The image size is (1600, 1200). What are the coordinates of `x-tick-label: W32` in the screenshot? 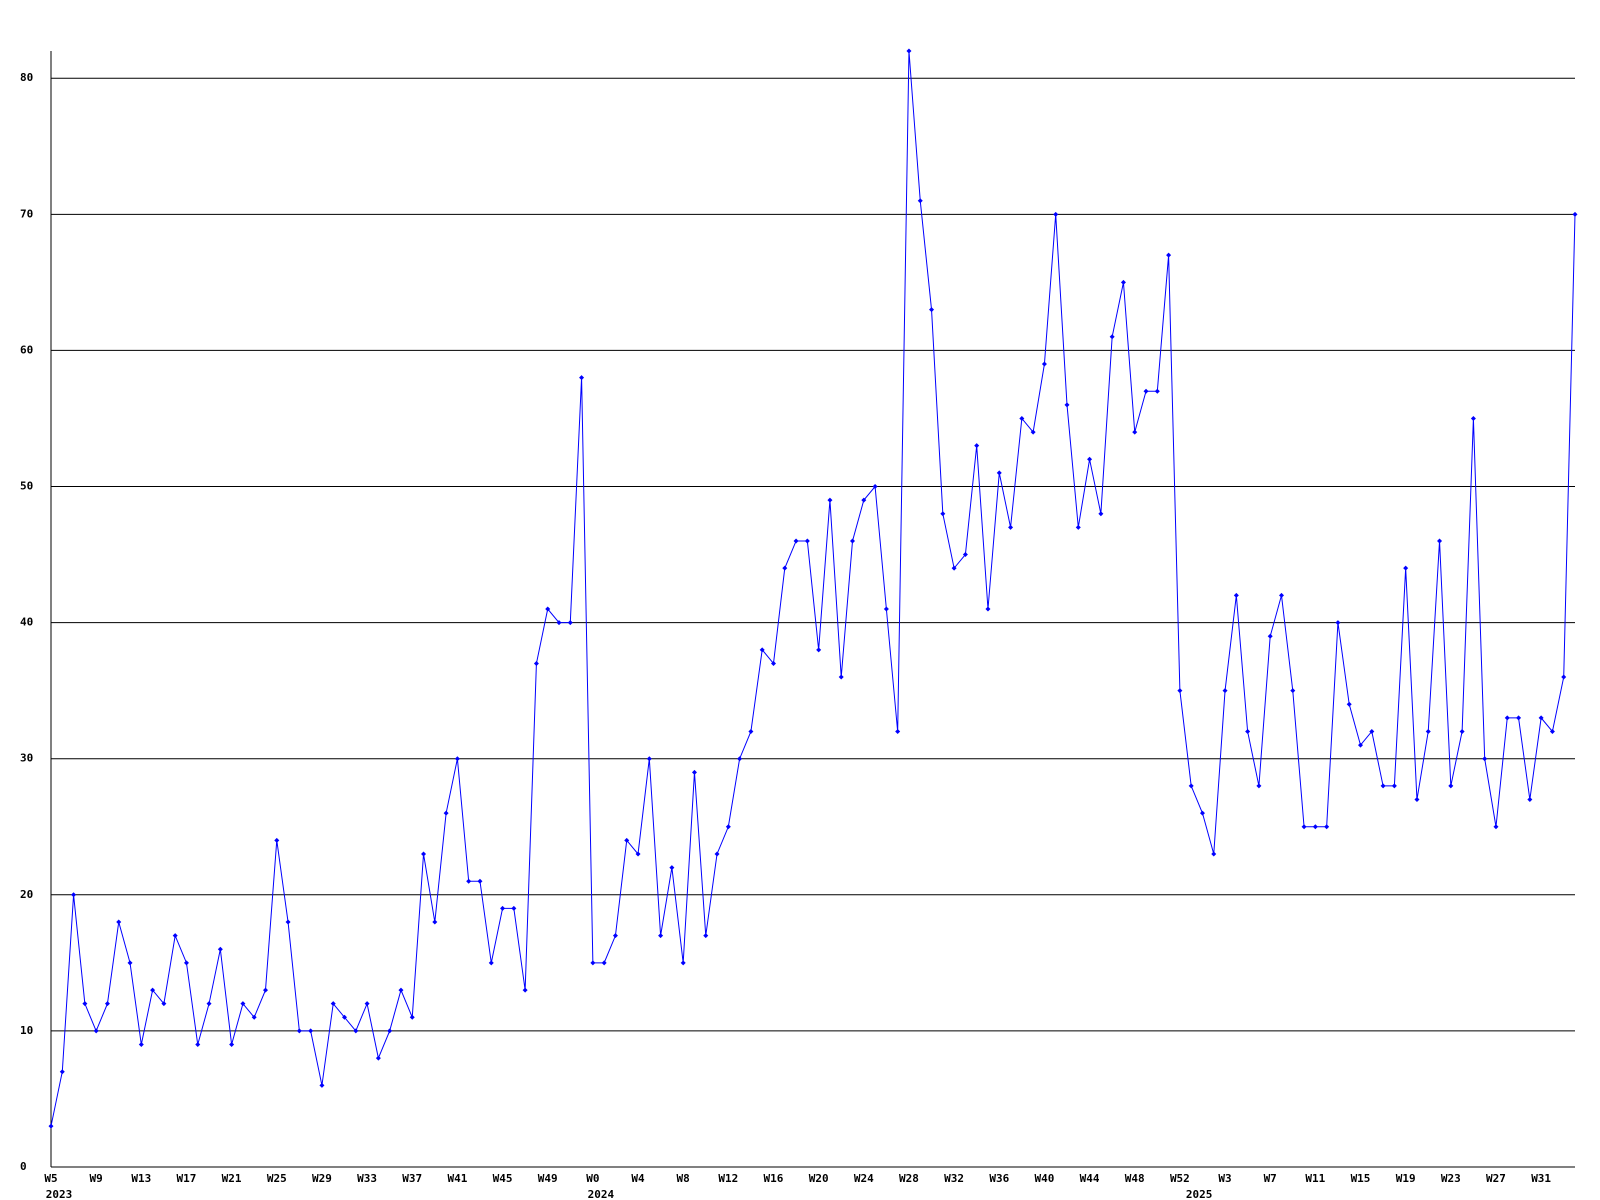 It's located at (954, 1178).